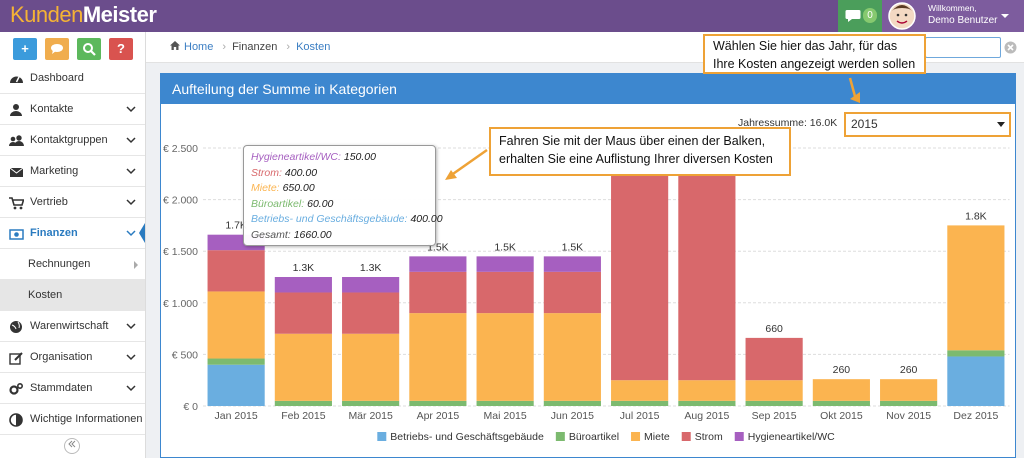 This screenshot has height=458, width=1024. I want to click on x-tick-label: Nov 2015, so click(908, 416).